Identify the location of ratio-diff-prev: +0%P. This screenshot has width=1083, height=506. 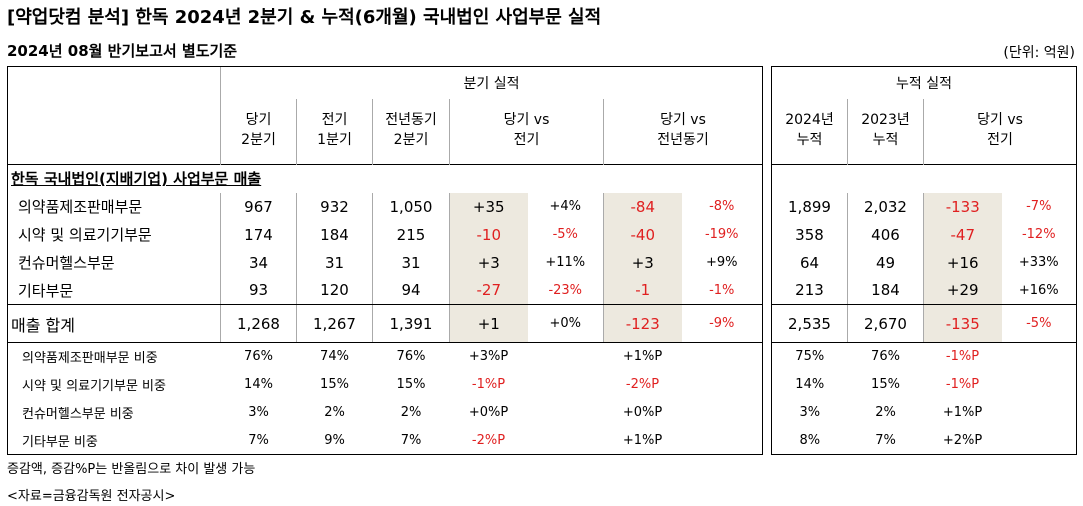
(488, 412).